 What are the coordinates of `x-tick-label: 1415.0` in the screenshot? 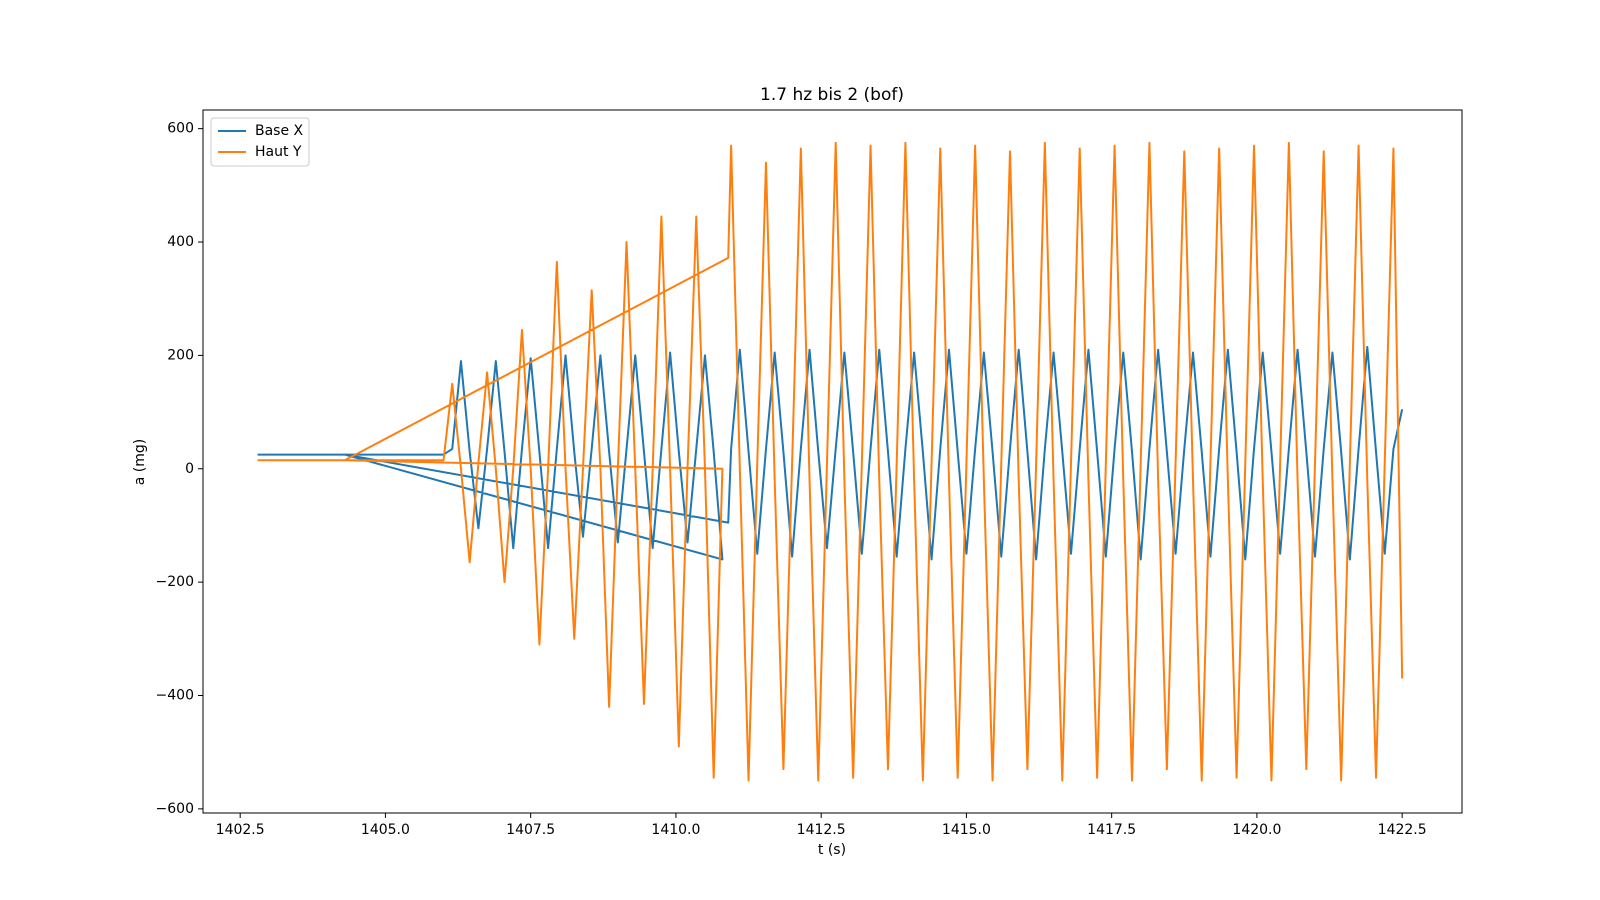 It's located at (966, 830).